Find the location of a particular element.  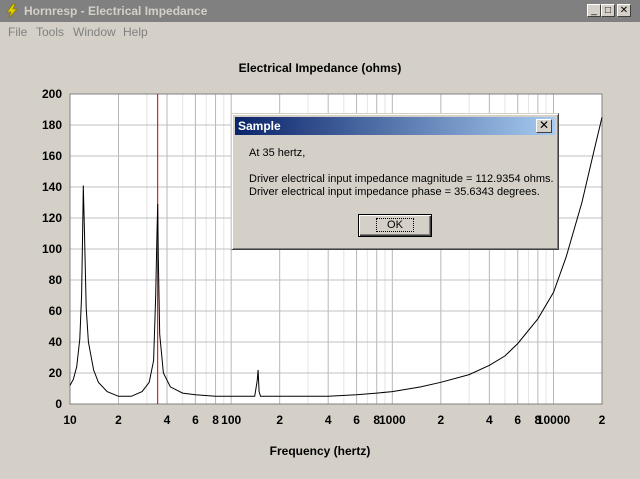

minimize-button: _ is located at coordinates (594, 10).